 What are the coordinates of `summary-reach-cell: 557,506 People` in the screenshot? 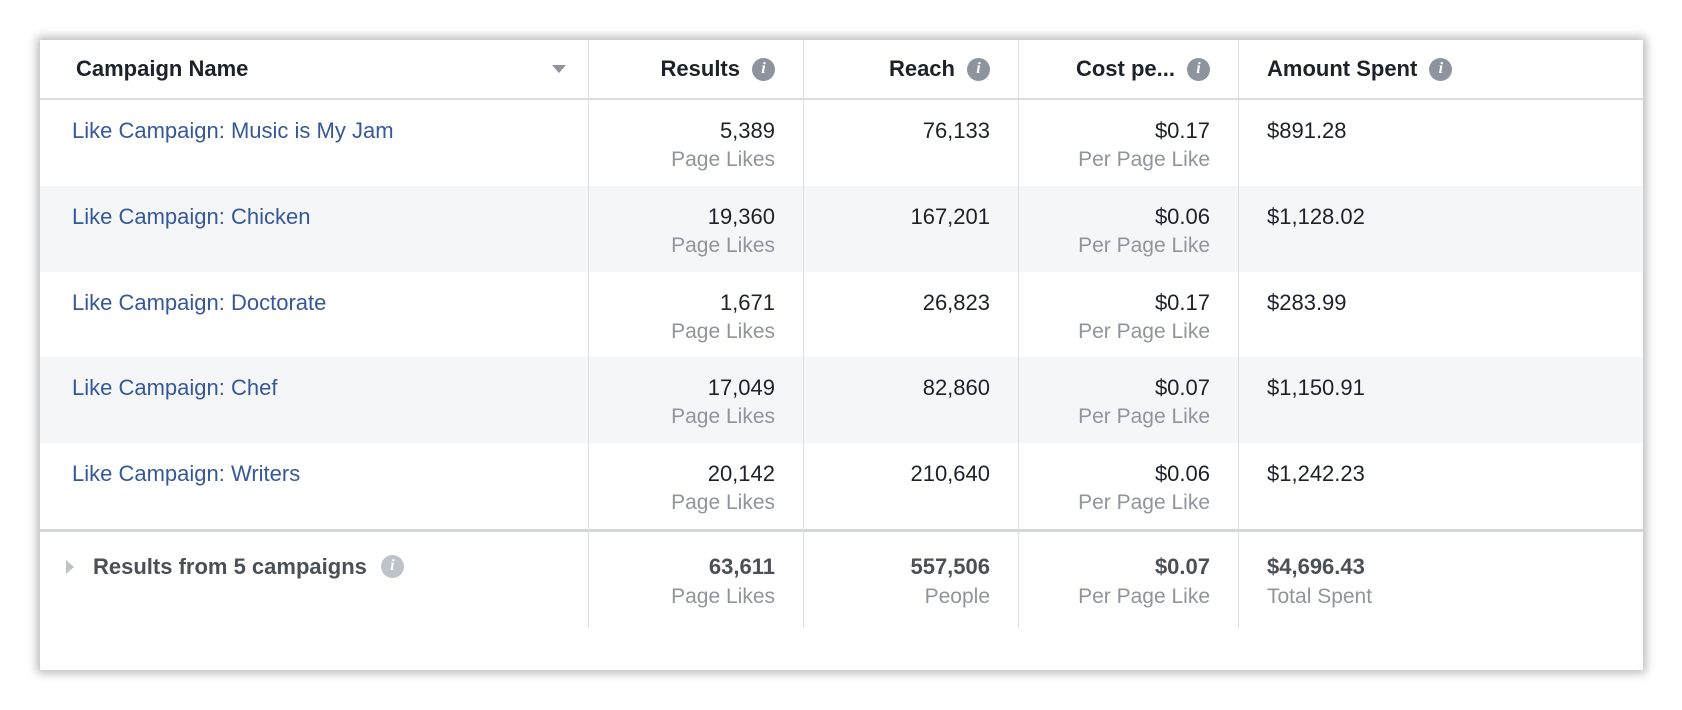 It's located at (911, 578).